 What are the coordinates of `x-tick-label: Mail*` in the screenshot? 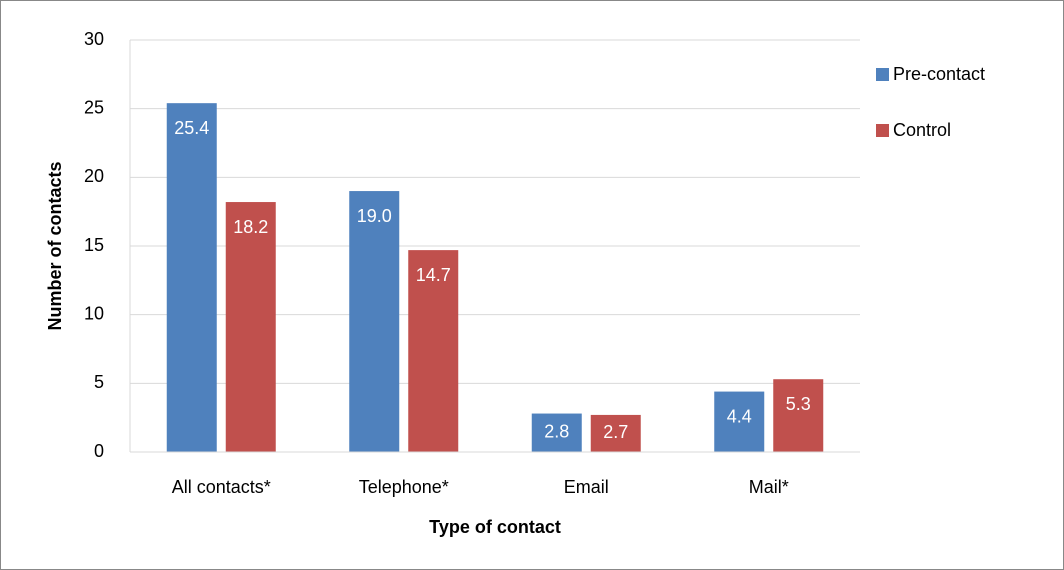 It's located at (769, 487).